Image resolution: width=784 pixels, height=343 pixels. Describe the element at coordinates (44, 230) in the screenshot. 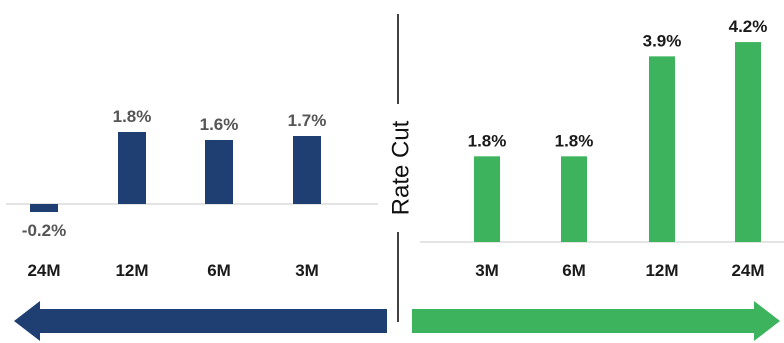

I see `data-label: -0.2%` at that location.